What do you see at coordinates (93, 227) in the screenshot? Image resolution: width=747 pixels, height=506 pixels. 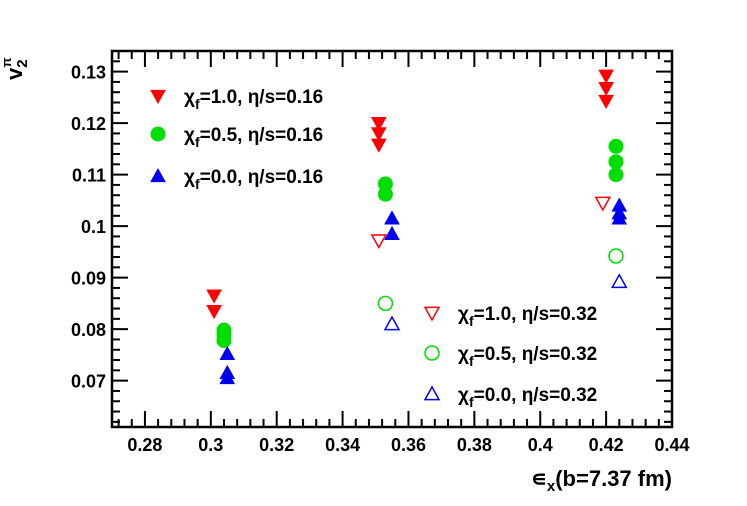 I see `y-tick-label: 0.1` at bounding box center [93, 227].